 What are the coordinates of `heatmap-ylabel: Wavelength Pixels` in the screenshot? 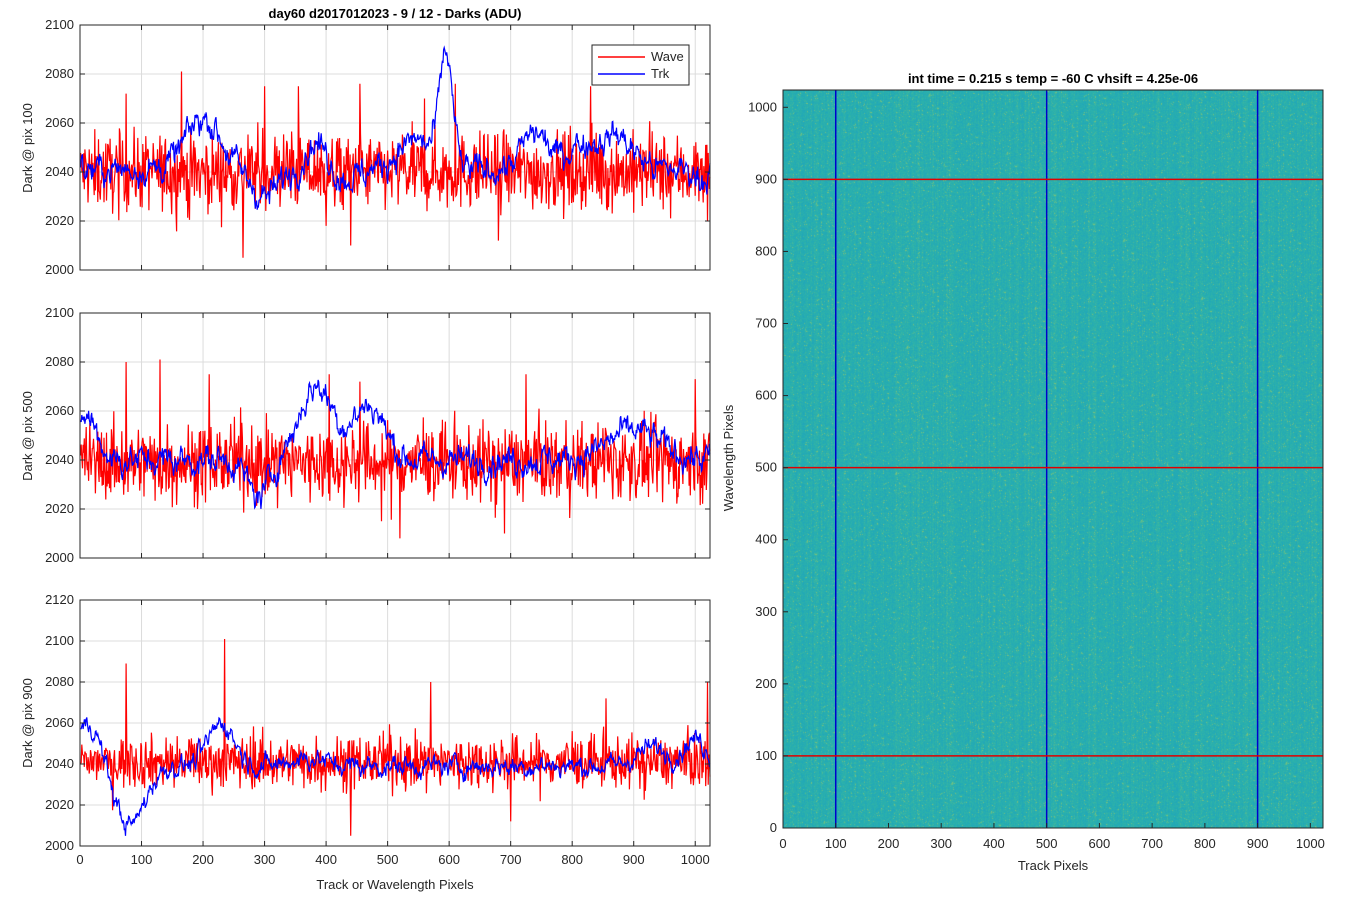 It's located at (728, 457).